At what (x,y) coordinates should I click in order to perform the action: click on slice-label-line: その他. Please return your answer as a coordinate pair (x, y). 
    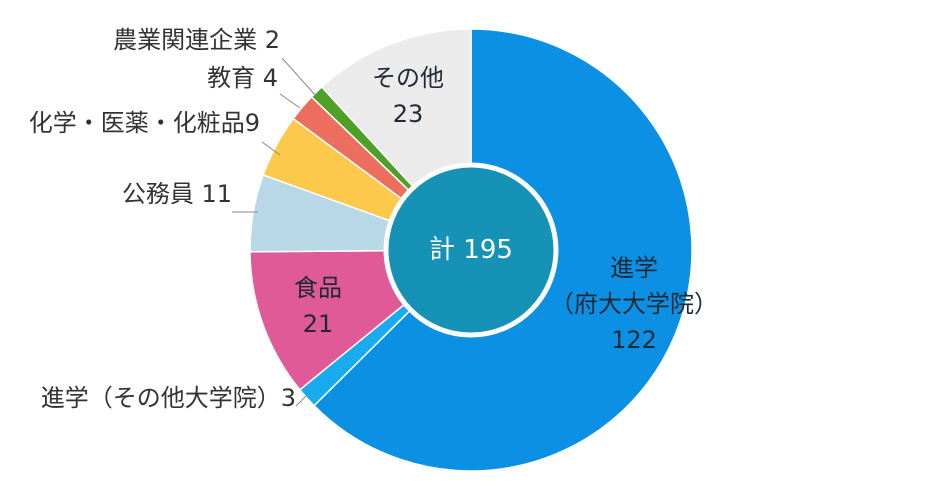
    Looking at the image, I should click on (408, 78).